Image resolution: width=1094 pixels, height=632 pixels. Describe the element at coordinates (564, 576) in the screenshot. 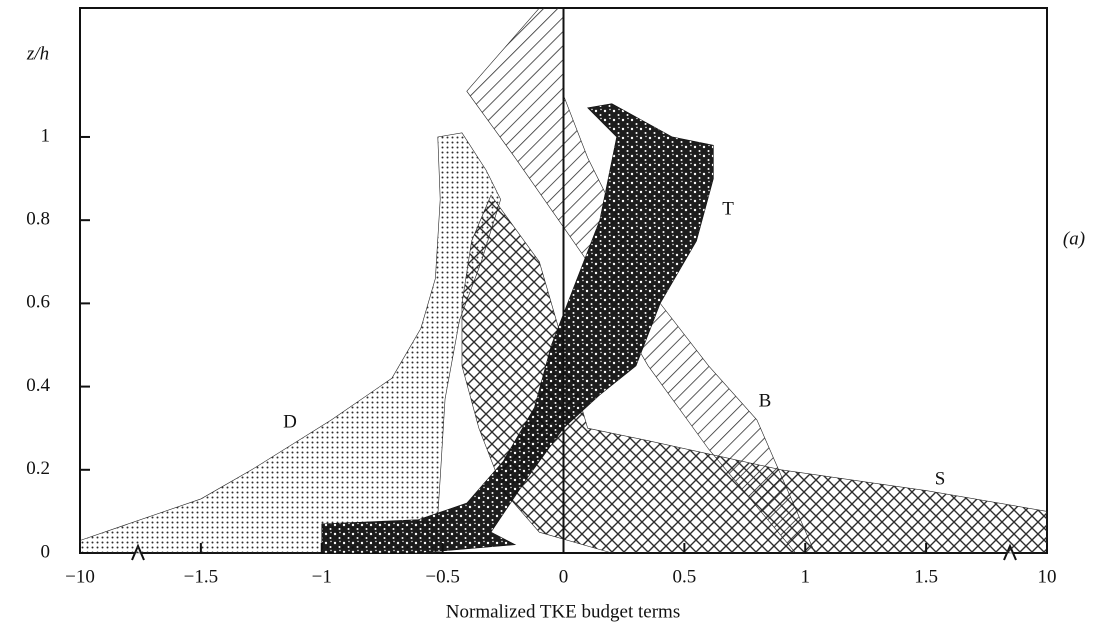

I see `x-tick-label: 0` at that location.